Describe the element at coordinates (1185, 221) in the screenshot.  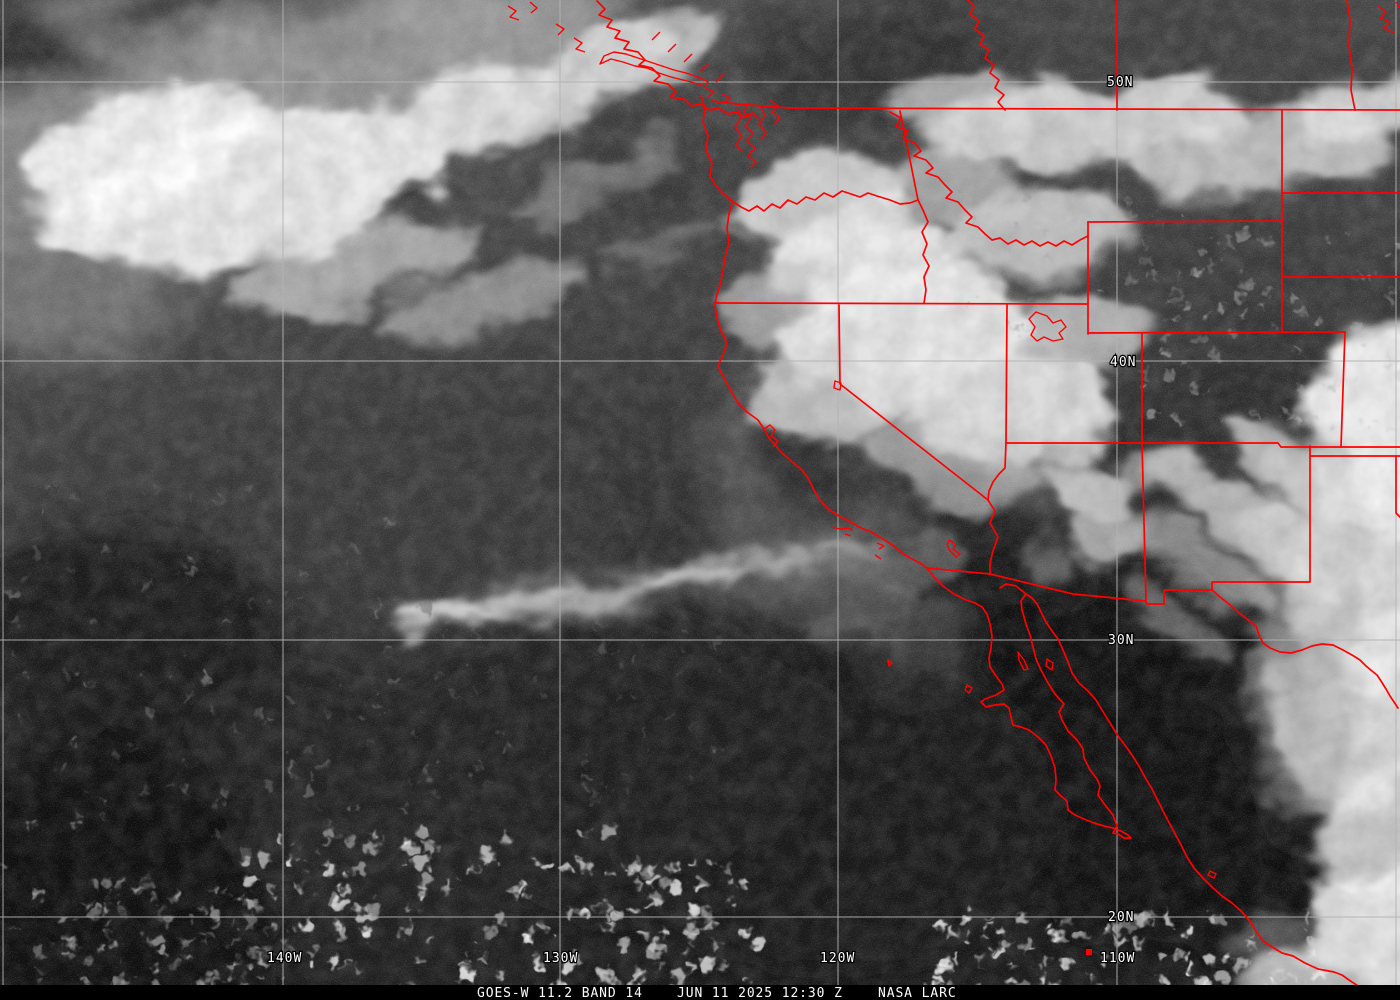
I see `montana-wyoming-border` at that location.